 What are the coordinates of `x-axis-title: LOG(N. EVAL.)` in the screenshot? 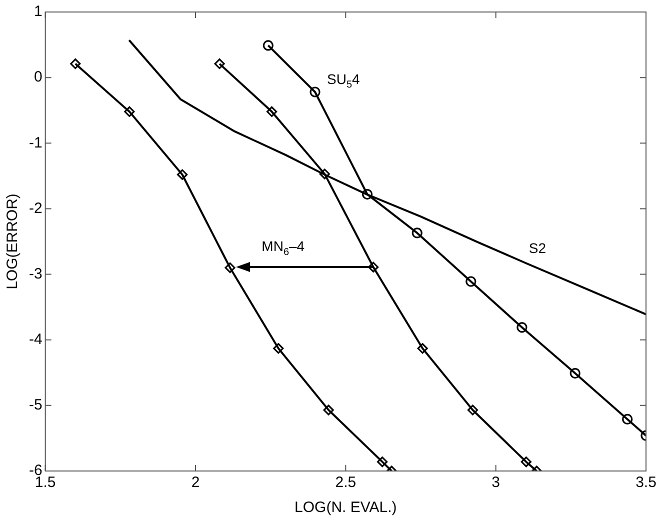 It's located at (345, 507).